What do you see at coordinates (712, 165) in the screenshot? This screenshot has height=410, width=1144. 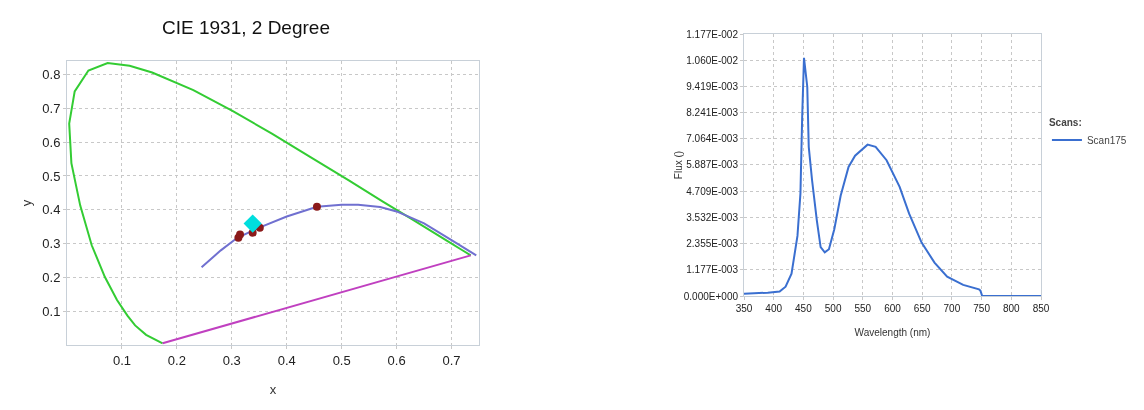 I see `y-tick-label: 5.887E-003` at bounding box center [712, 165].